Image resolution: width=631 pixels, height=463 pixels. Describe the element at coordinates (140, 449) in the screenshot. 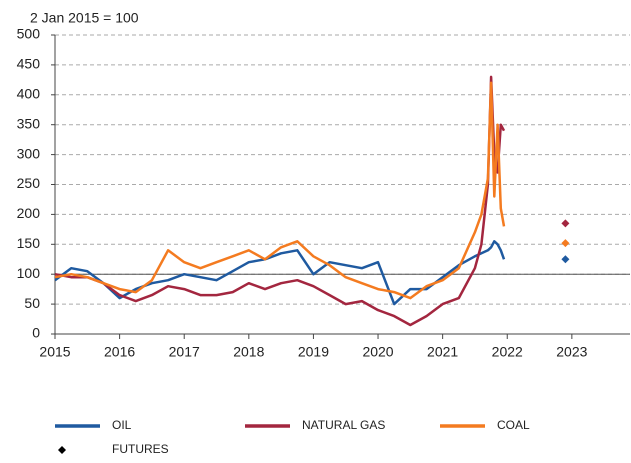

I see `legend-label: FUTURES` at that location.